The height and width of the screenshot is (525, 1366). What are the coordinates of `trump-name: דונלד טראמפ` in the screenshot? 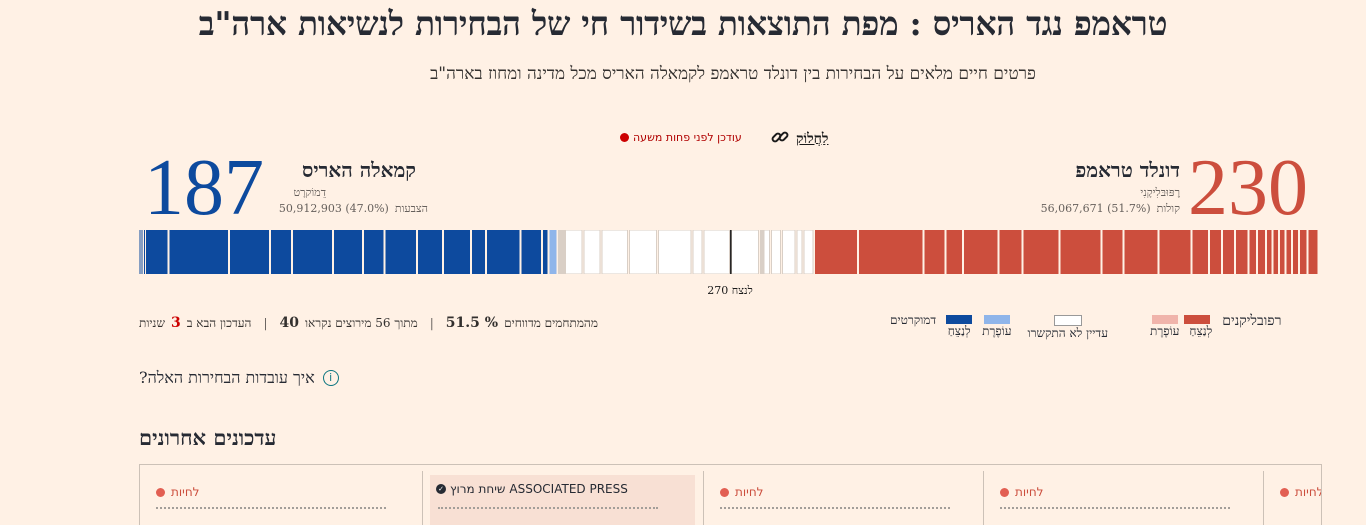 It's located at (1127, 170).